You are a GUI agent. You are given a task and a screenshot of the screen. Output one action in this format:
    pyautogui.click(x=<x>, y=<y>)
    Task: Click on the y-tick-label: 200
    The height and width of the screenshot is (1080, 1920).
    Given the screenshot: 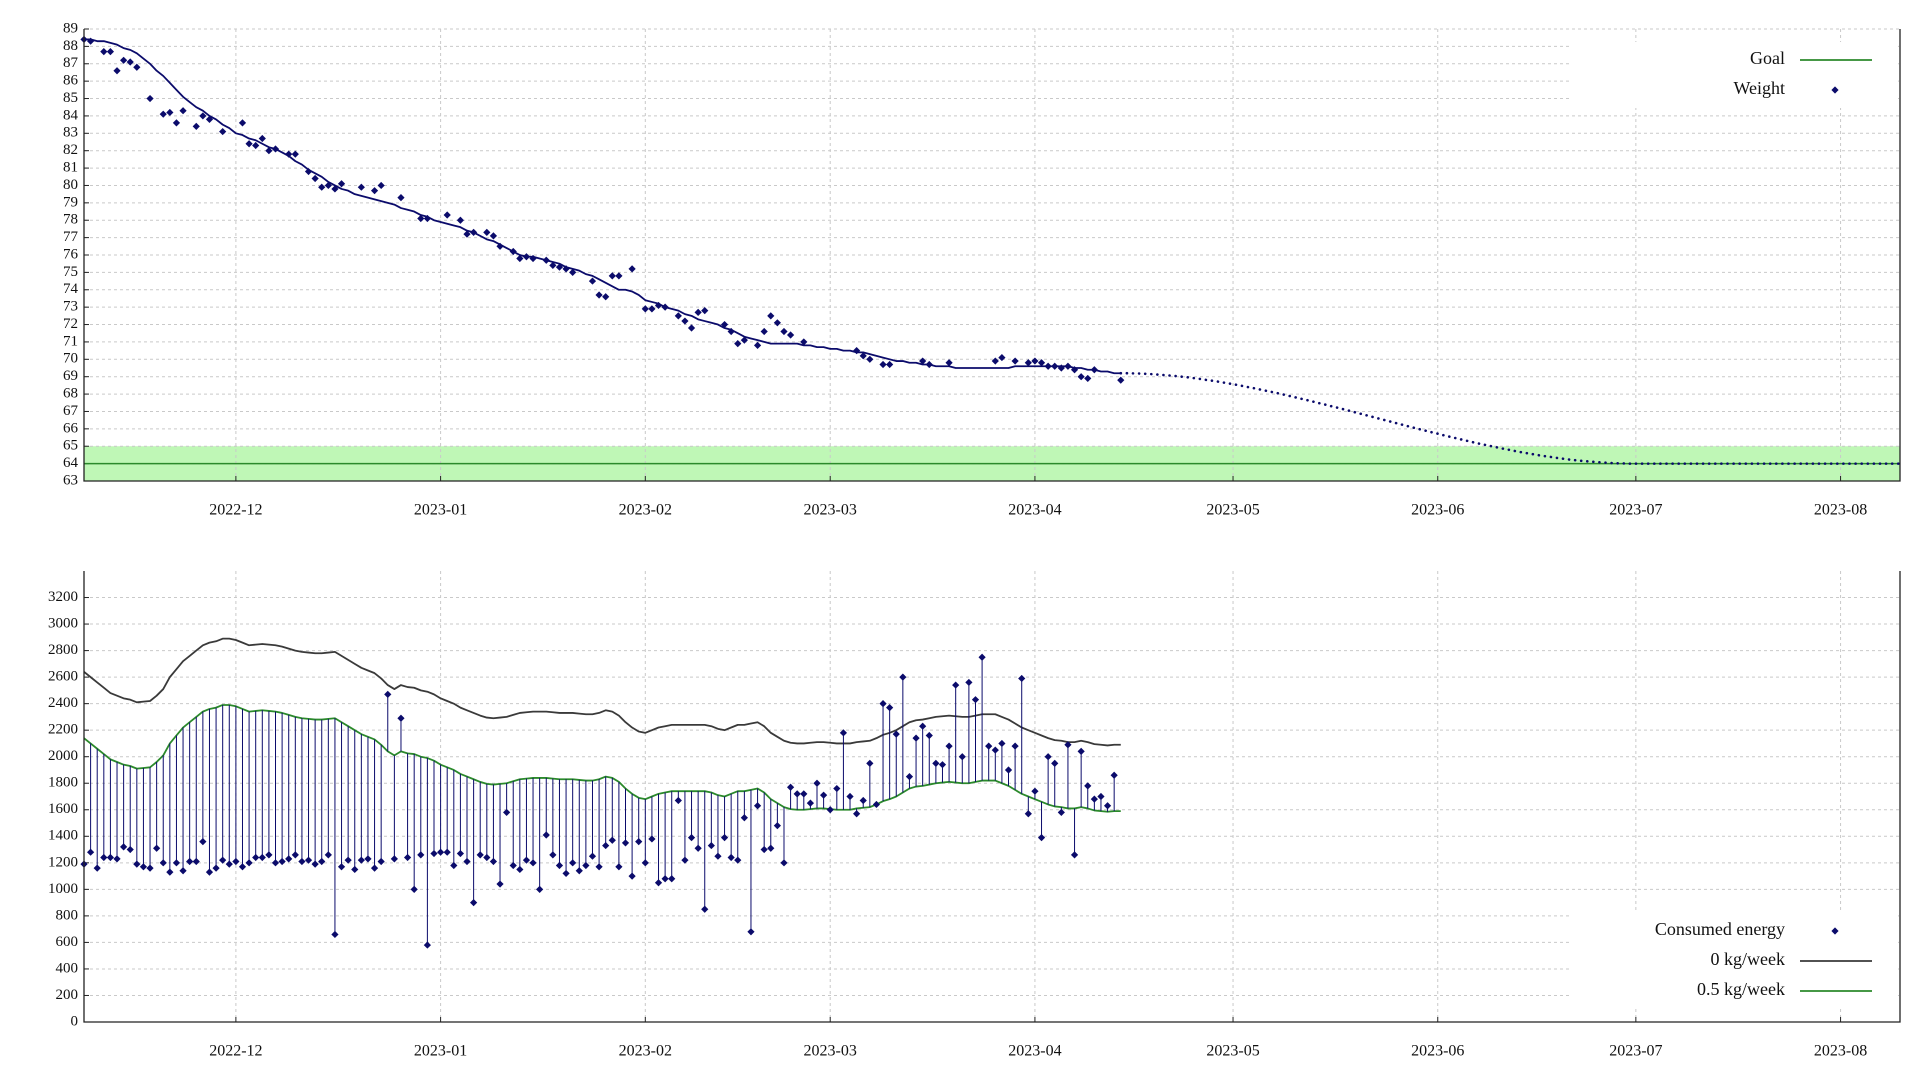 What is the action you would take?
    pyautogui.click(x=67, y=995)
    